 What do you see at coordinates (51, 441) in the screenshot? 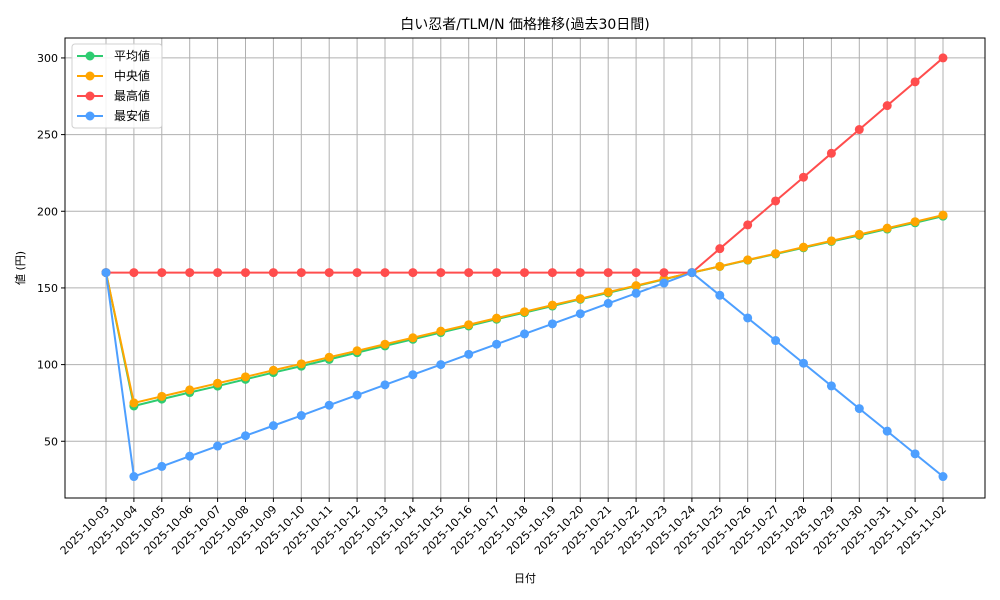
I see `y-tick-label: 50` at bounding box center [51, 441].